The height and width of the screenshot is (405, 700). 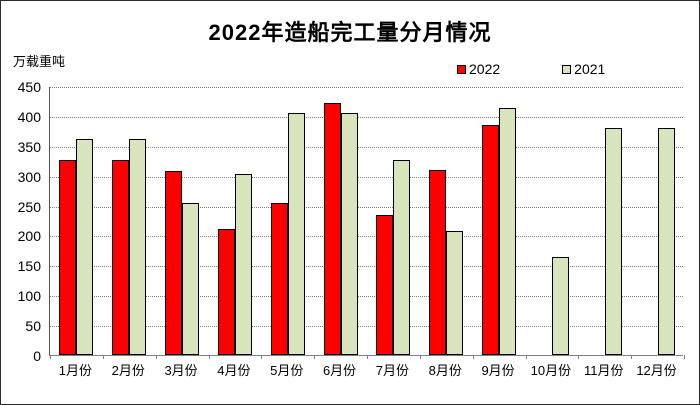 What do you see at coordinates (137, 247) in the screenshot?
I see `bar-2021-2月份` at bounding box center [137, 247].